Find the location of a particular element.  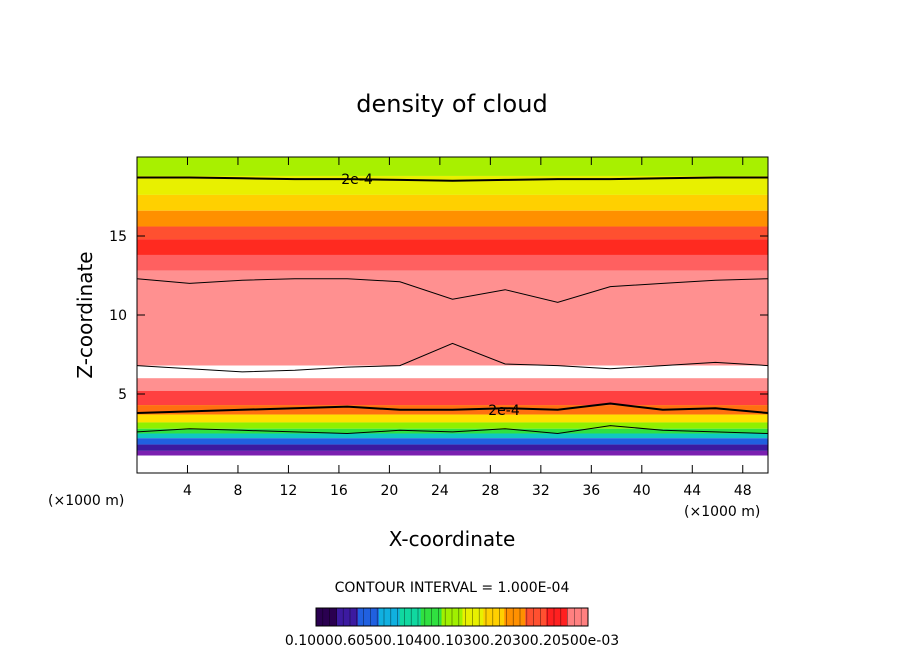

x-tick-label: 16 is located at coordinates (339, 491).